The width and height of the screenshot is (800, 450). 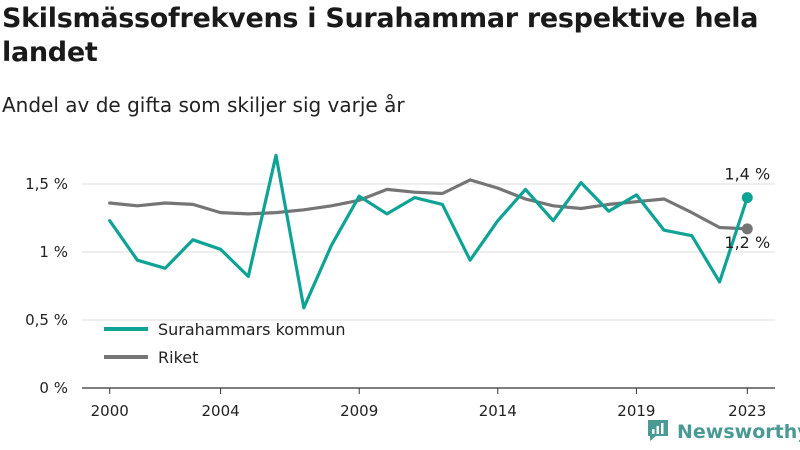 I want to click on legend-label: Riket, so click(x=178, y=357).